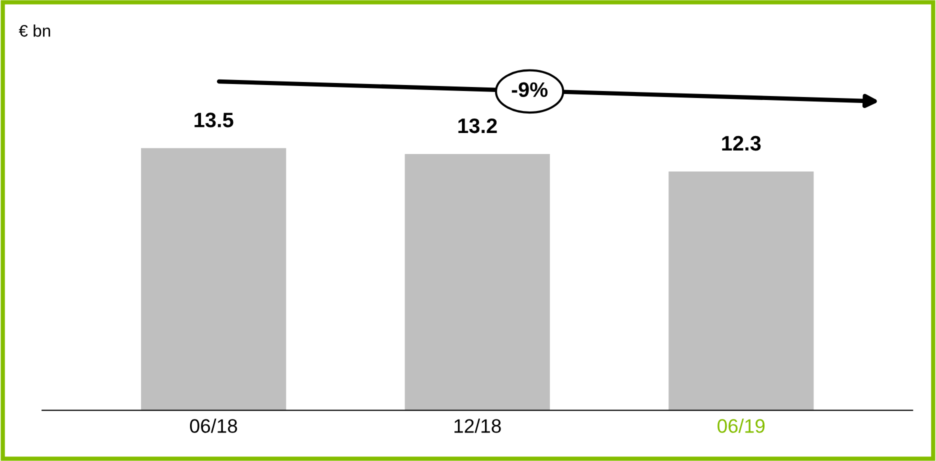  What do you see at coordinates (477, 425) in the screenshot?
I see `x-tick-label: 12/18` at bounding box center [477, 425].